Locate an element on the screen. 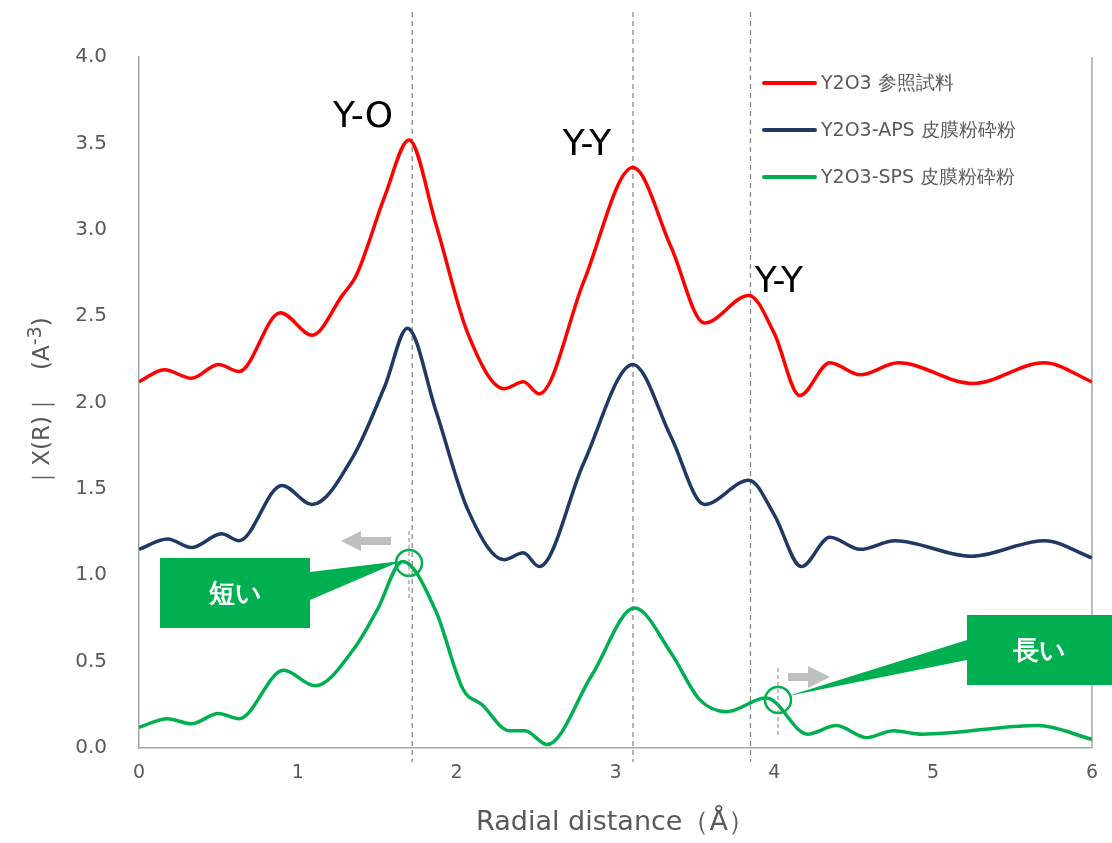  annotation: 短い is located at coordinates (235, 593).